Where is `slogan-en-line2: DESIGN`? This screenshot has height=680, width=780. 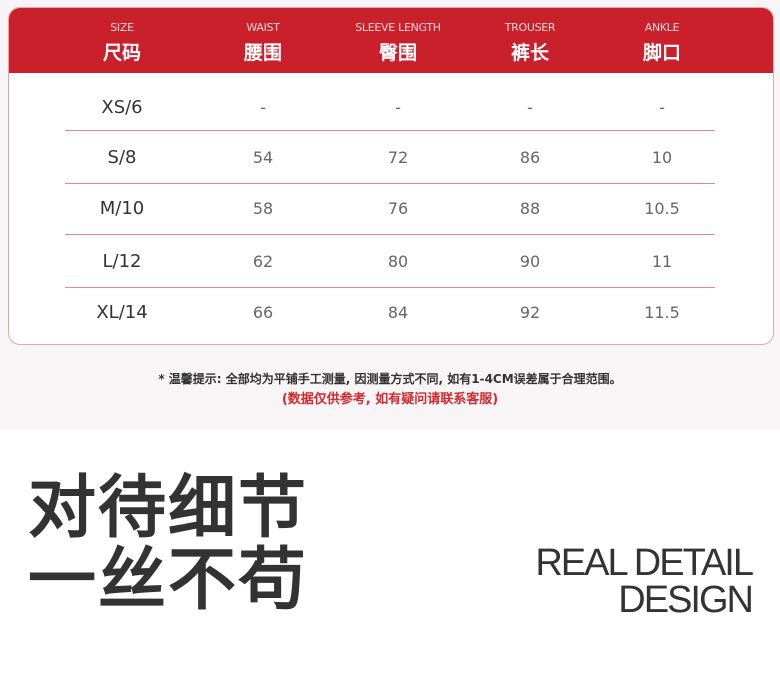 slogan-en-line2: DESIGN is located at coordinates (686, 600).